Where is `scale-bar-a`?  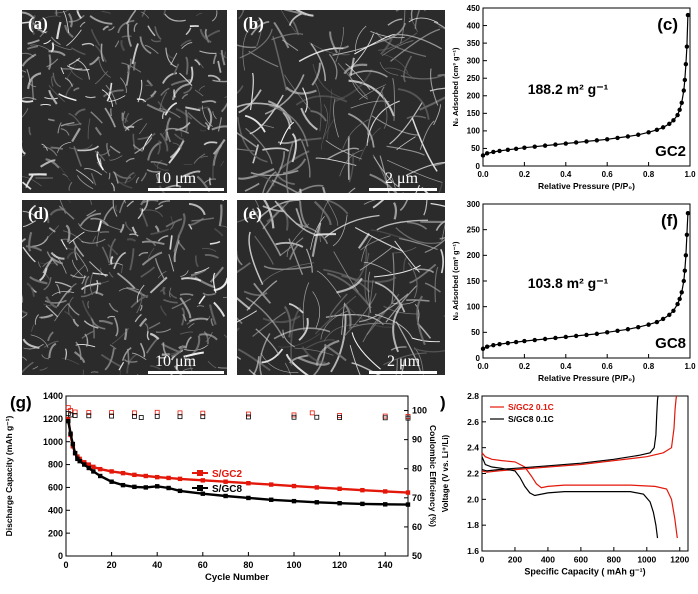 scale-bar-a is located at coordinates (186, 189).